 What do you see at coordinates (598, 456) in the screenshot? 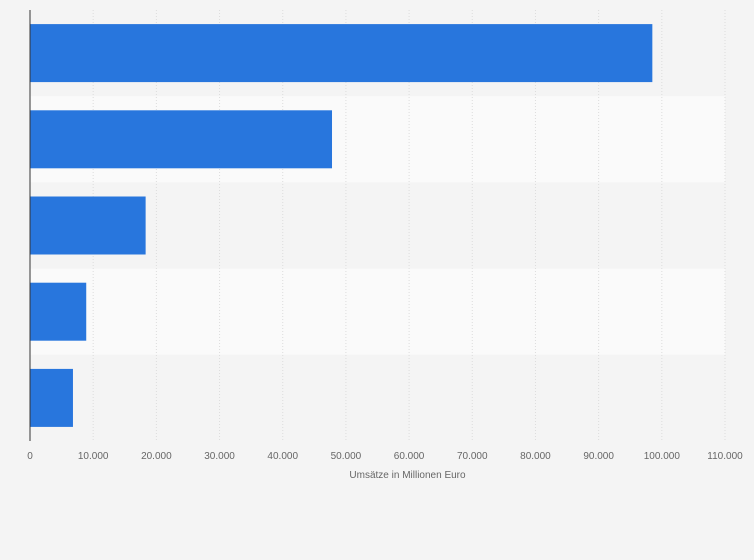
I see `x-tick-label: 90.000` at bounding box center [598, 456].